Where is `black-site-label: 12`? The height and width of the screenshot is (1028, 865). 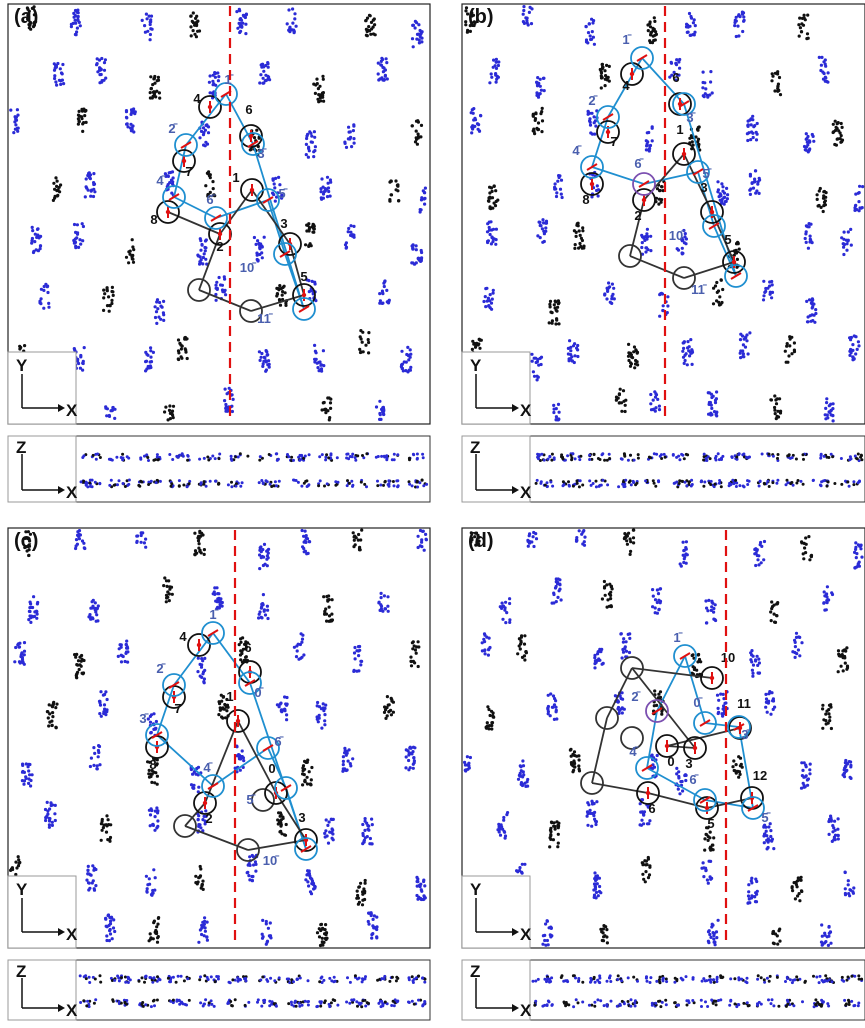
black-site-label: 12 is located at coordinates (760, 775).